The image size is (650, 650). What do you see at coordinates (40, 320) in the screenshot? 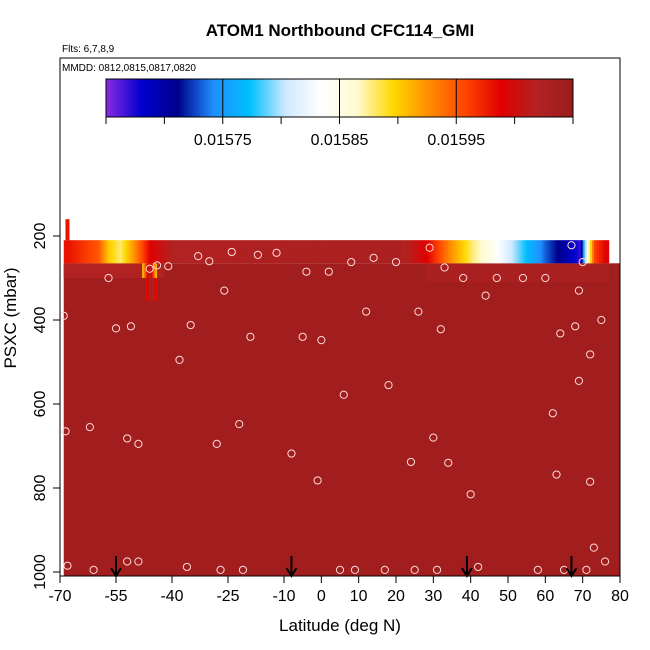
I see `y-tick-label: 400` at bounding box center [40, 320].